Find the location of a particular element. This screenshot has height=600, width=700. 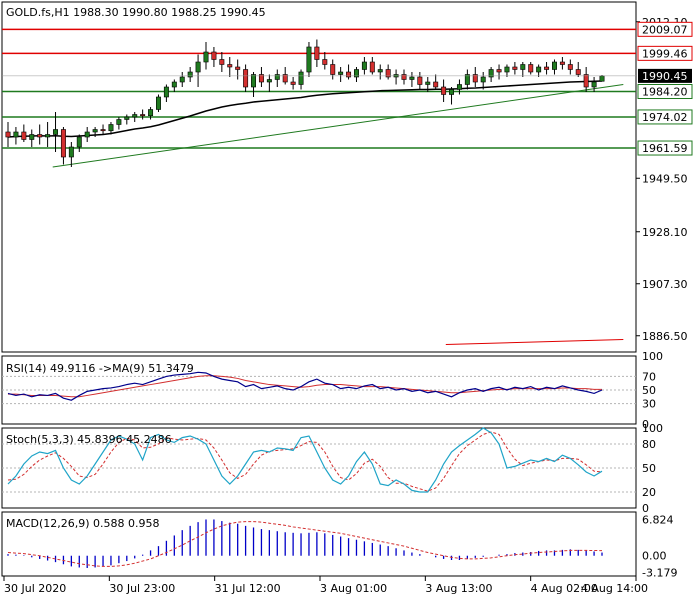

moving-average-line is located at coordinates (305, 109).